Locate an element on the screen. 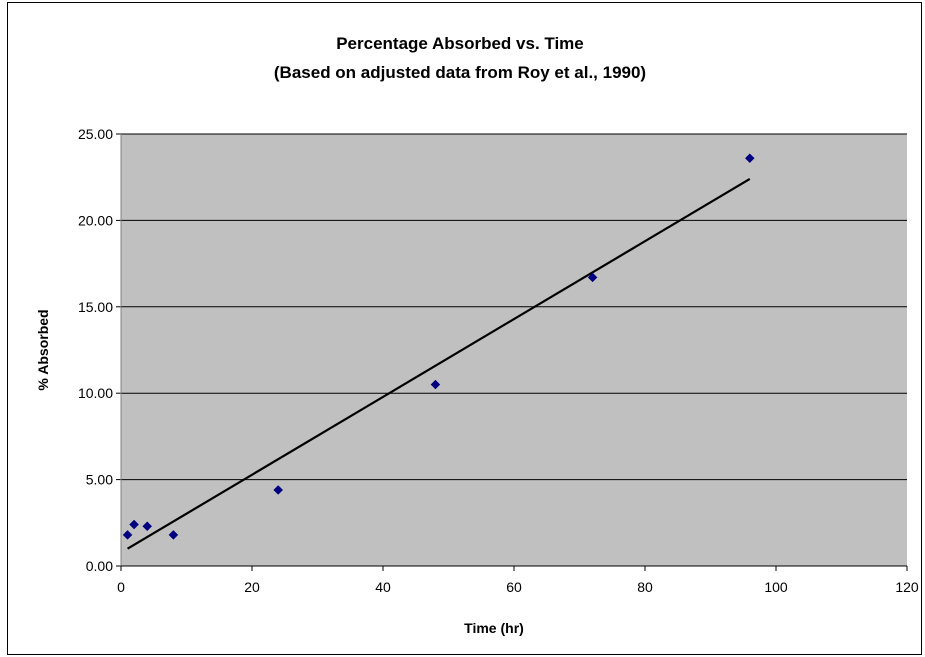 This screenshot has height=657, width=925. x-tick-labels: 0 20 40 60 80 100 120 is located at coordinates (518, 587).